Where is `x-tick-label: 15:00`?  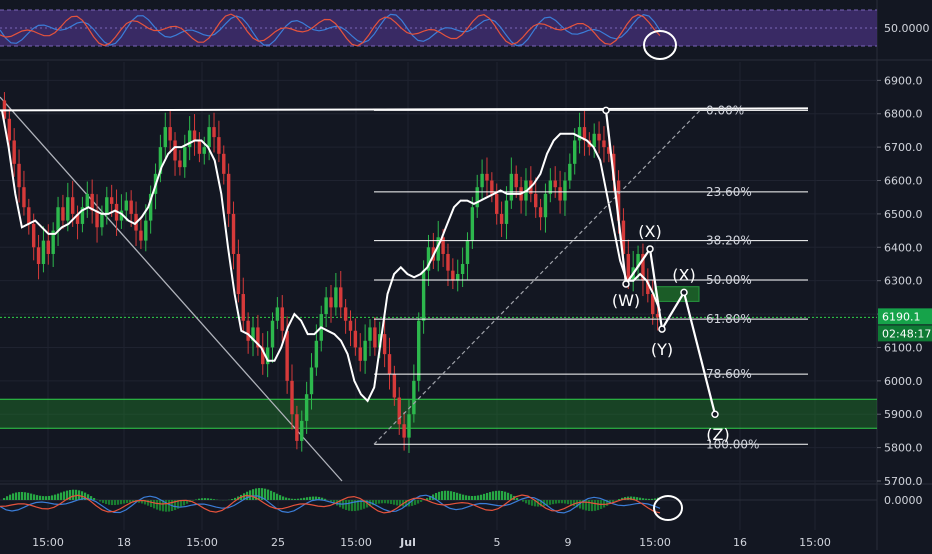 x-tick-label: 15:00 is located at coordinates (48, 542).